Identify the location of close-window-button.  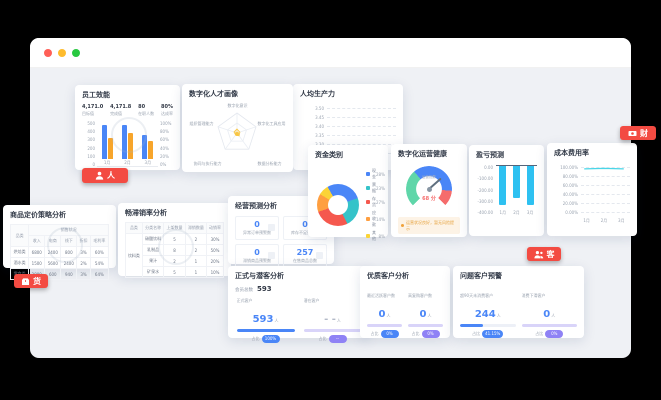
(48, 52).